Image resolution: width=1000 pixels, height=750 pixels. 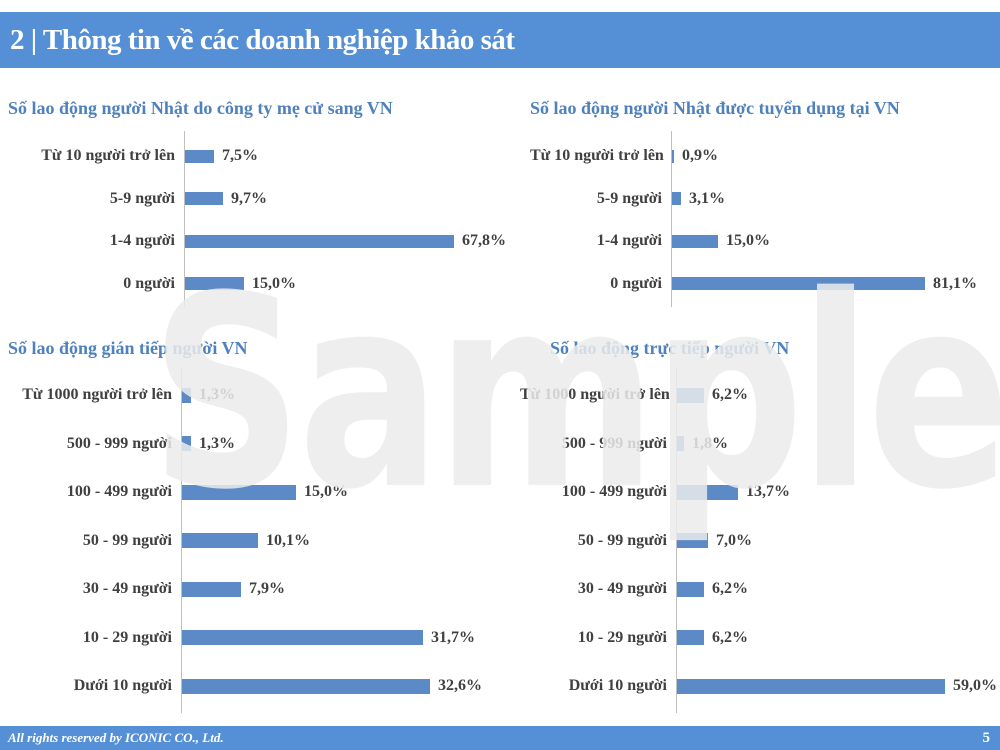 I want to click on chart-row: Dưới 10 người 59,0%, so click(x=759, y=686).